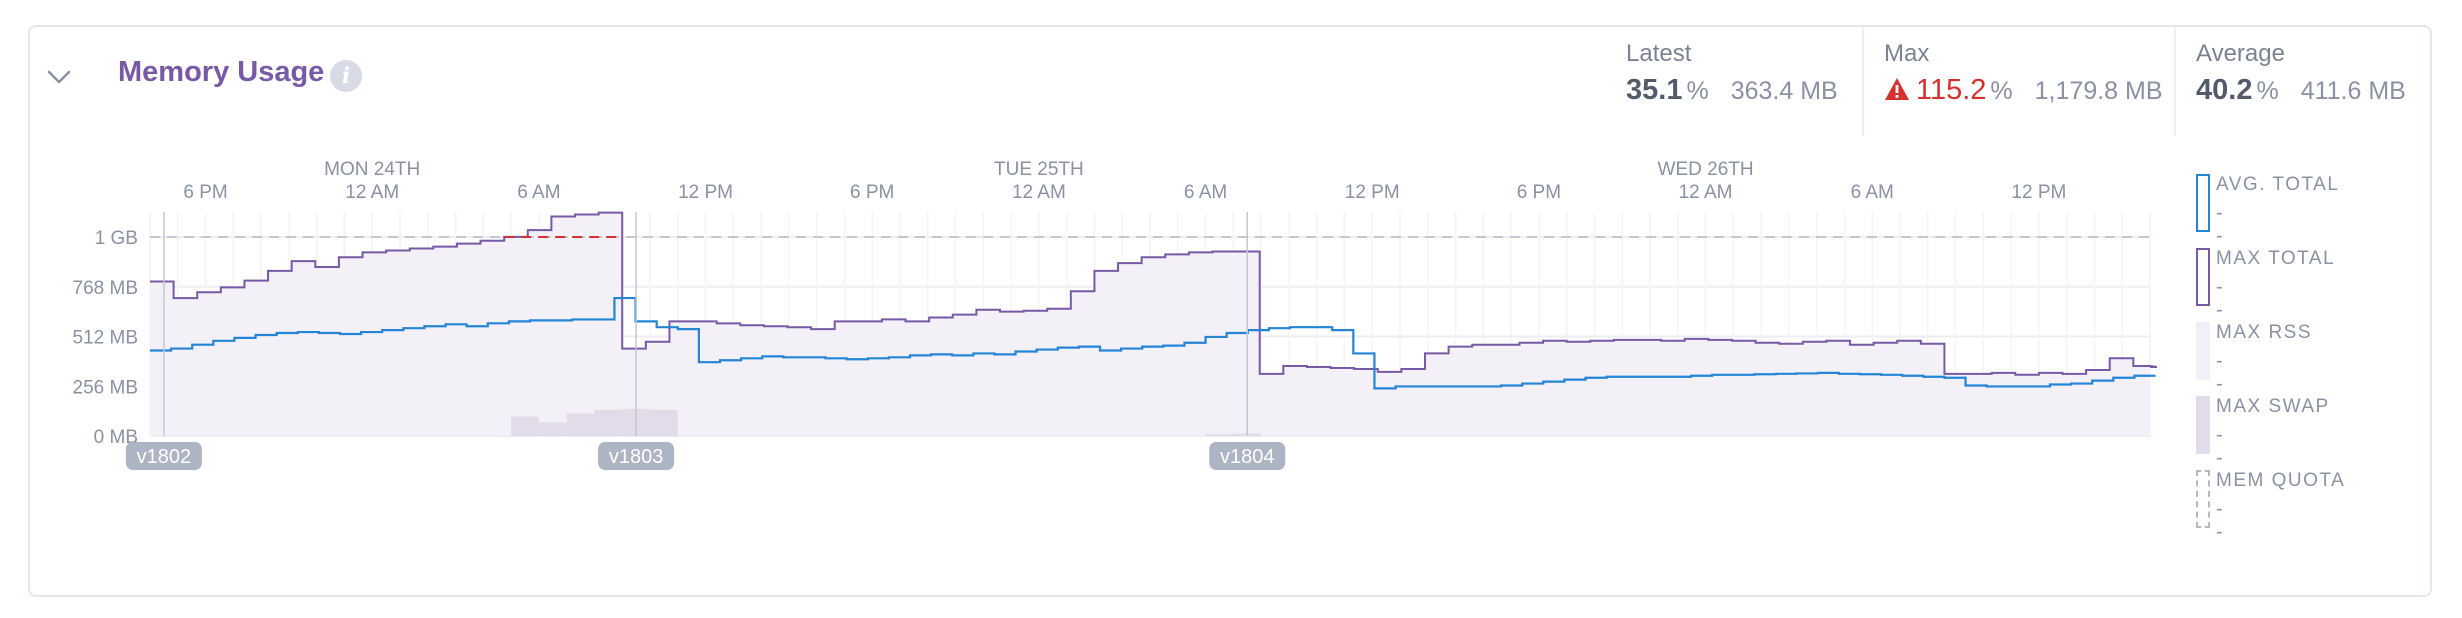  What do you see at coordinates (1732, 73) in the screenshot?
I see `latest-stat: Latest 35.1% 363.4 MB` at bounding box center [1732, 73].